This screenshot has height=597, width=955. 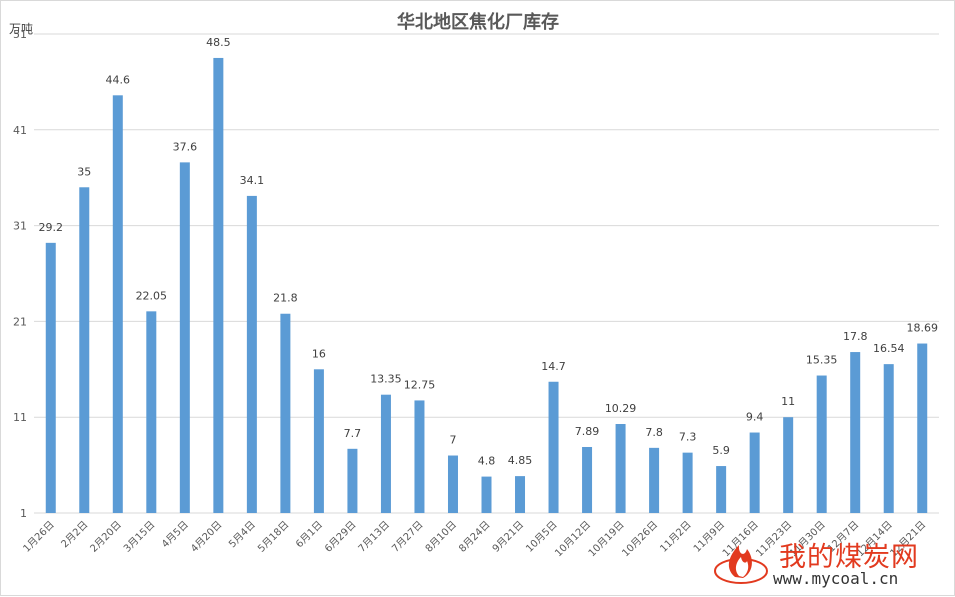 What do you see at coordinates (252, 180) in the screenshot?
I see `data-label: 34.1` at bounding box center [252, 180].